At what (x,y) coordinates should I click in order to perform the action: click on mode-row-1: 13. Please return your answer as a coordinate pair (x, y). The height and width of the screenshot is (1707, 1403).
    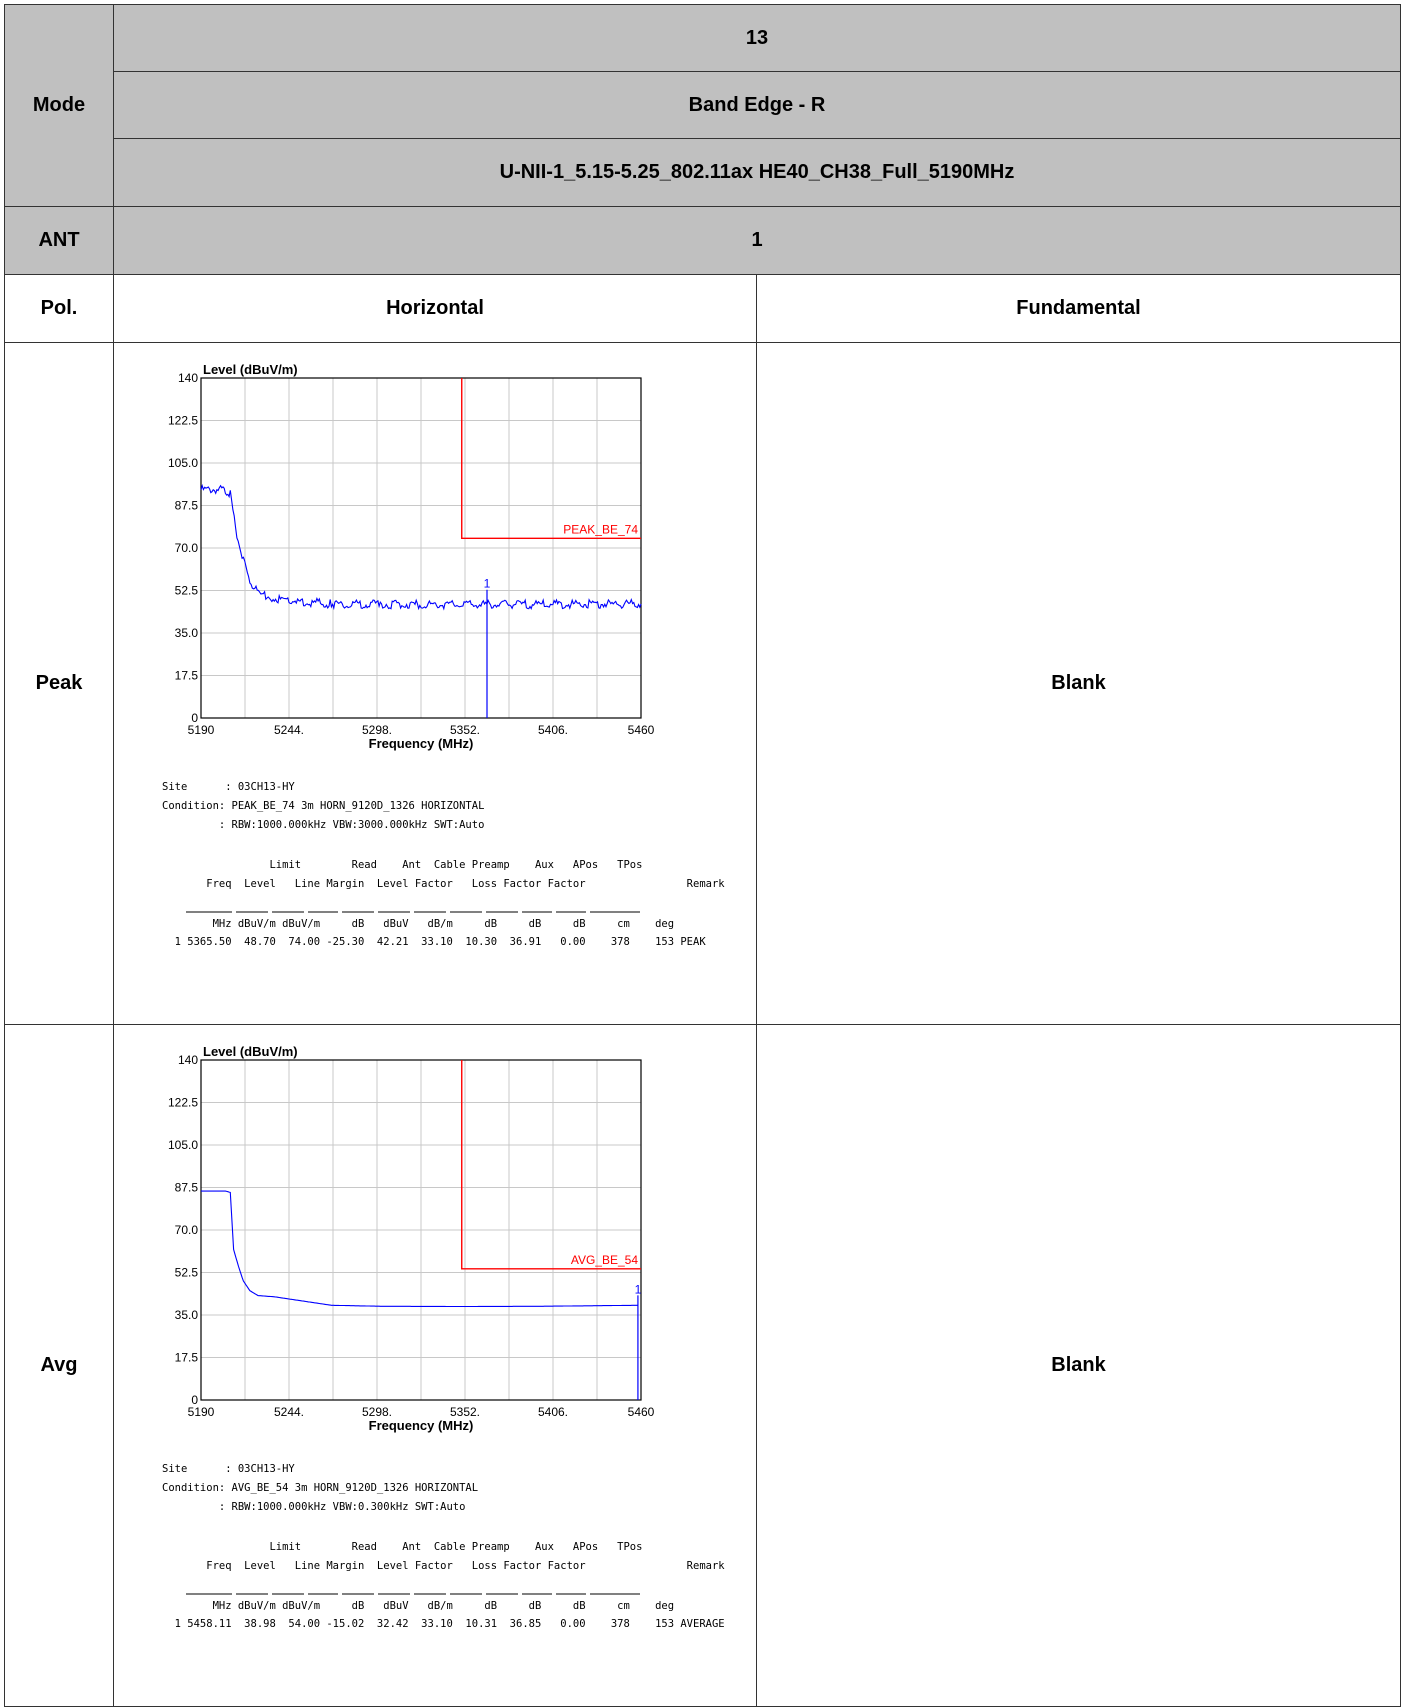
    Looking at the image, I should click on (757, 38).